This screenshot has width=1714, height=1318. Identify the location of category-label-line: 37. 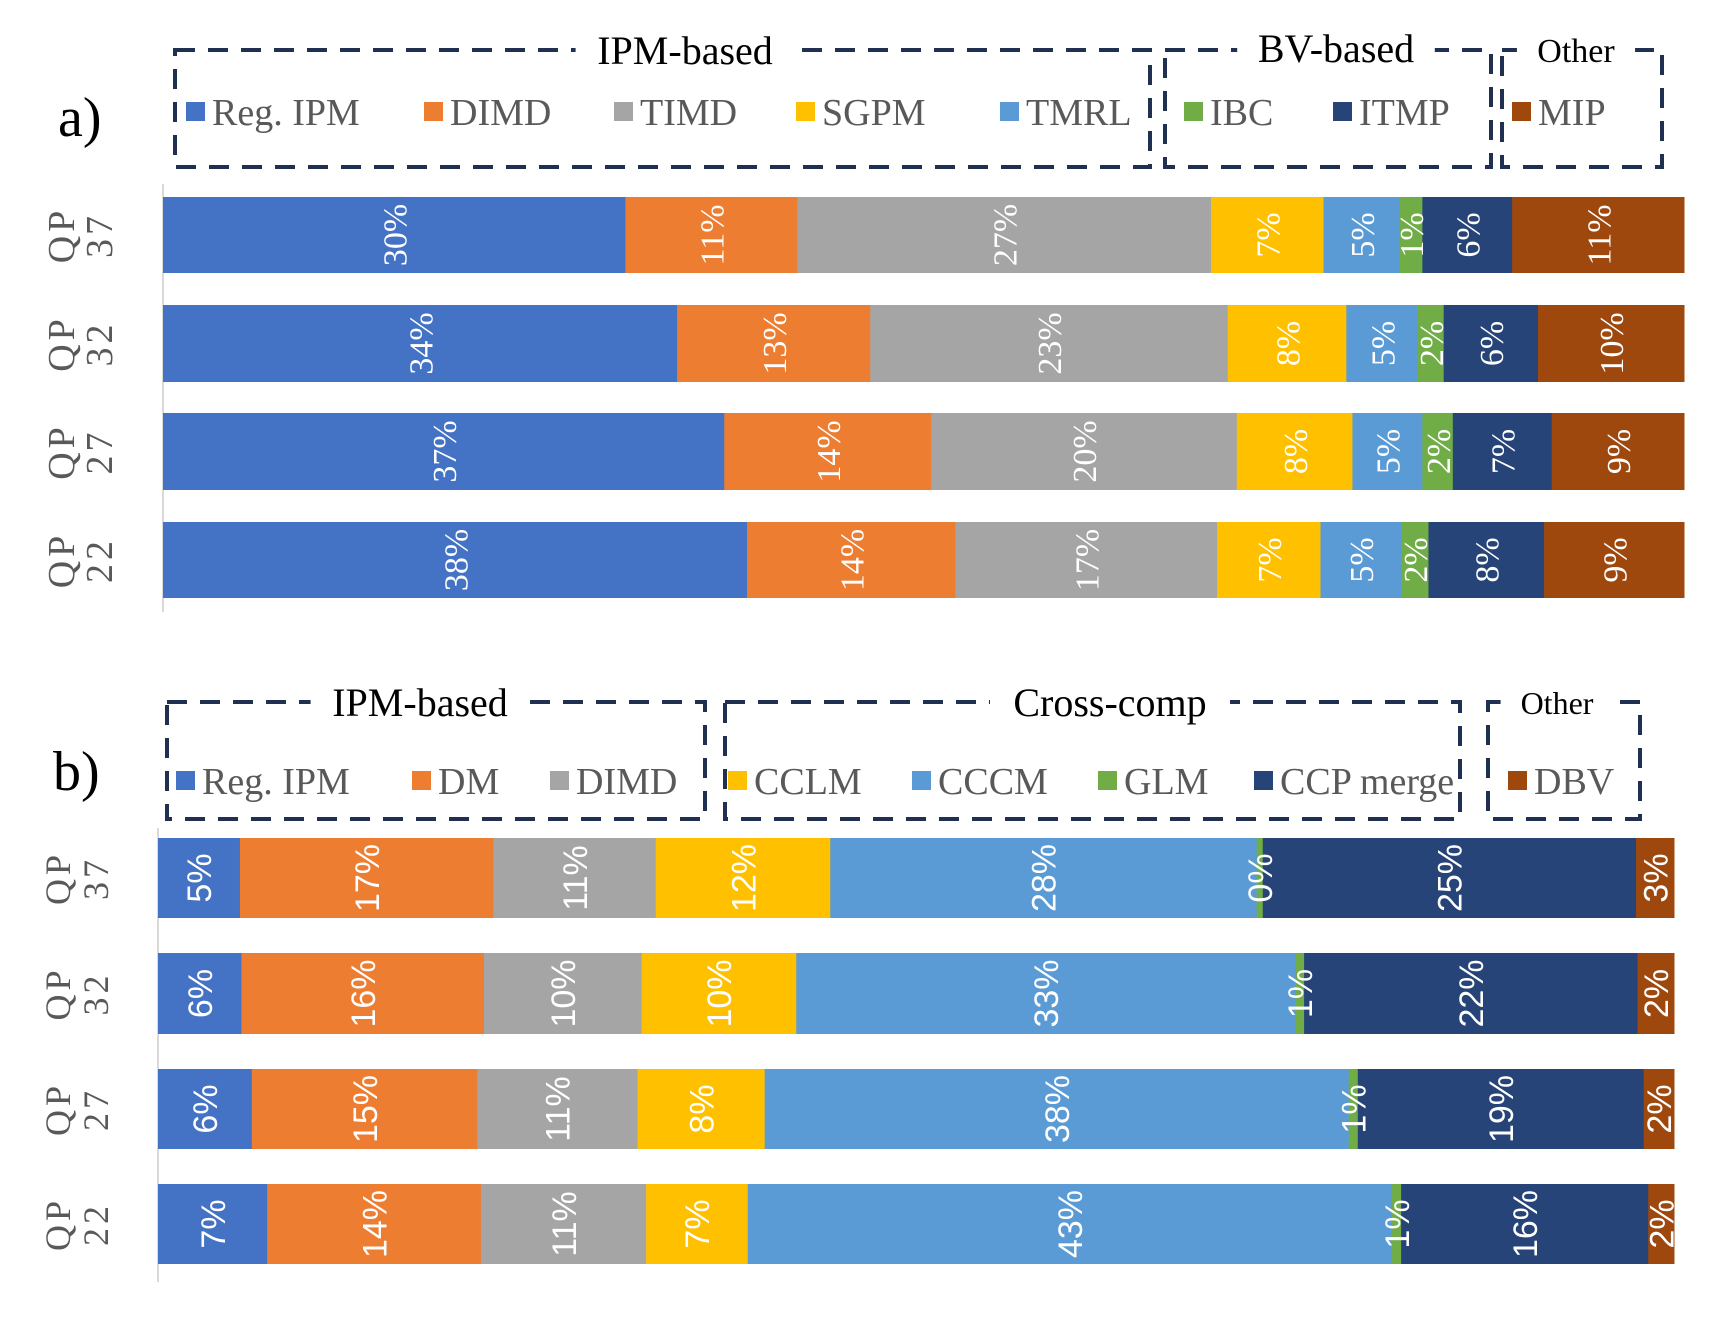
(100, 235).